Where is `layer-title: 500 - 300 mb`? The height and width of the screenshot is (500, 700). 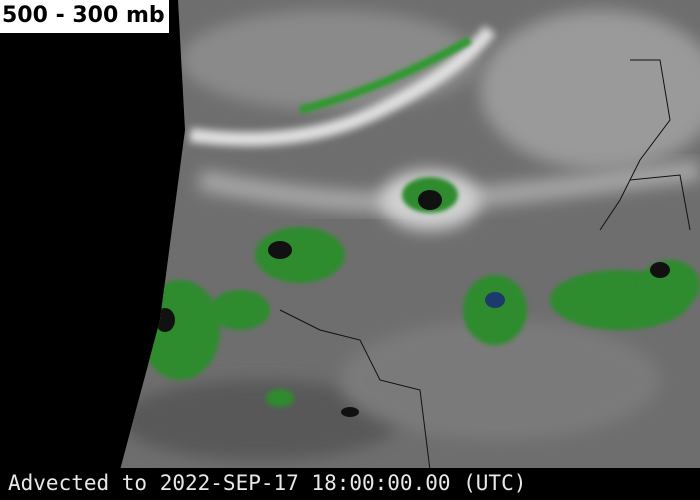 layer-title: 500 - 300 mb is located at coordinates (84, 16).